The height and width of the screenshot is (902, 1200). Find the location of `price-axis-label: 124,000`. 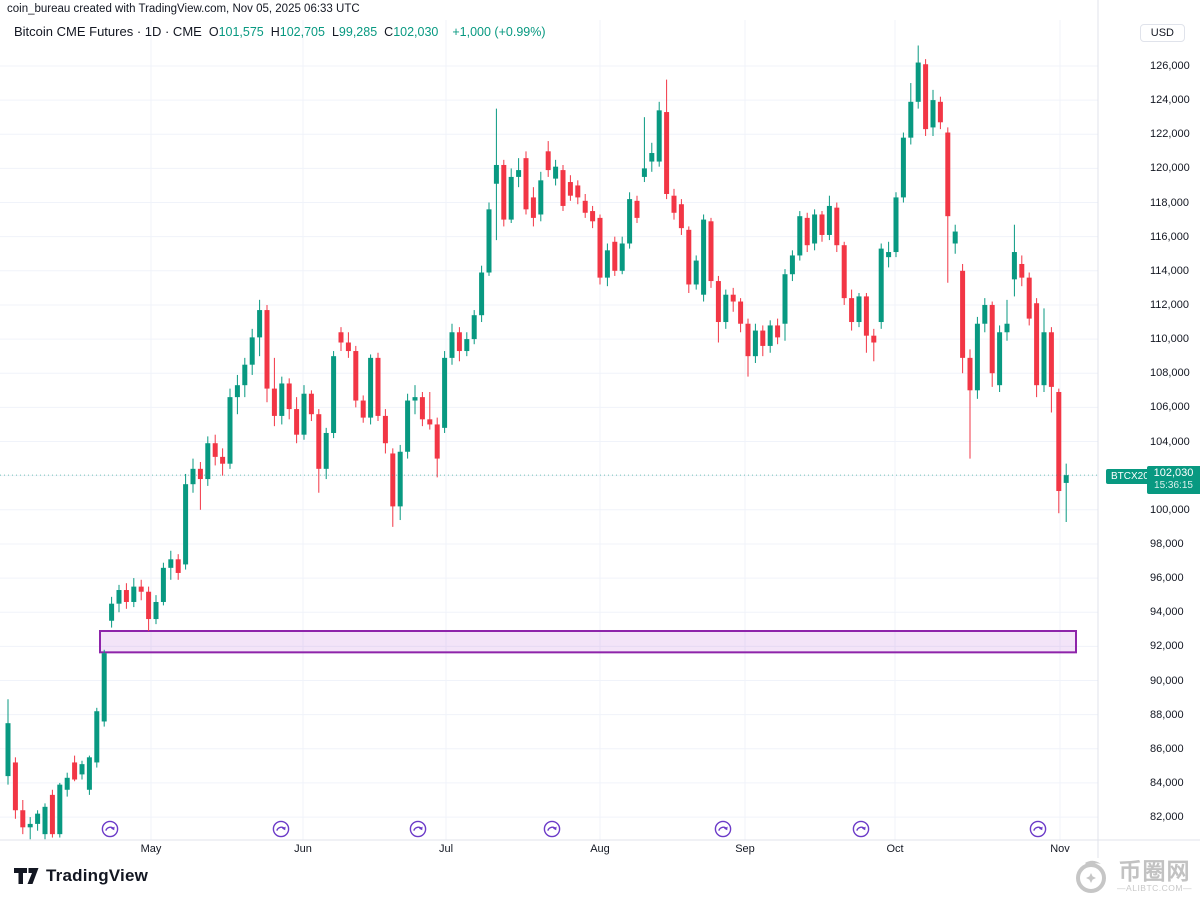

price-axis-label: 124,000 is located at coordinates (1170, 100).